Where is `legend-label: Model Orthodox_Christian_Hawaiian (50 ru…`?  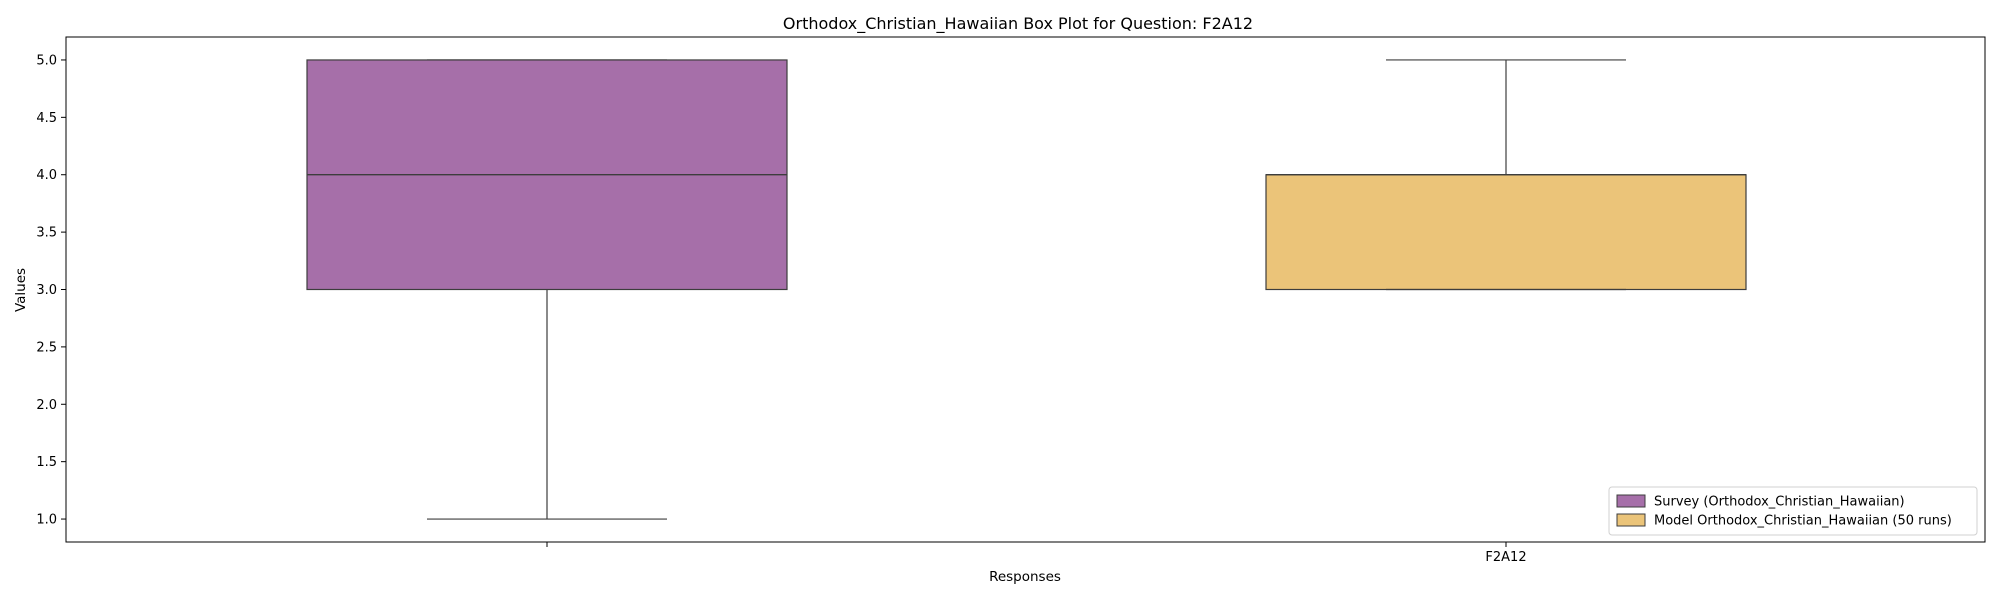
legend-label: Model Orthodox_Christian_Hawaiian (50 ru… is located at coordinates (1803, 521).